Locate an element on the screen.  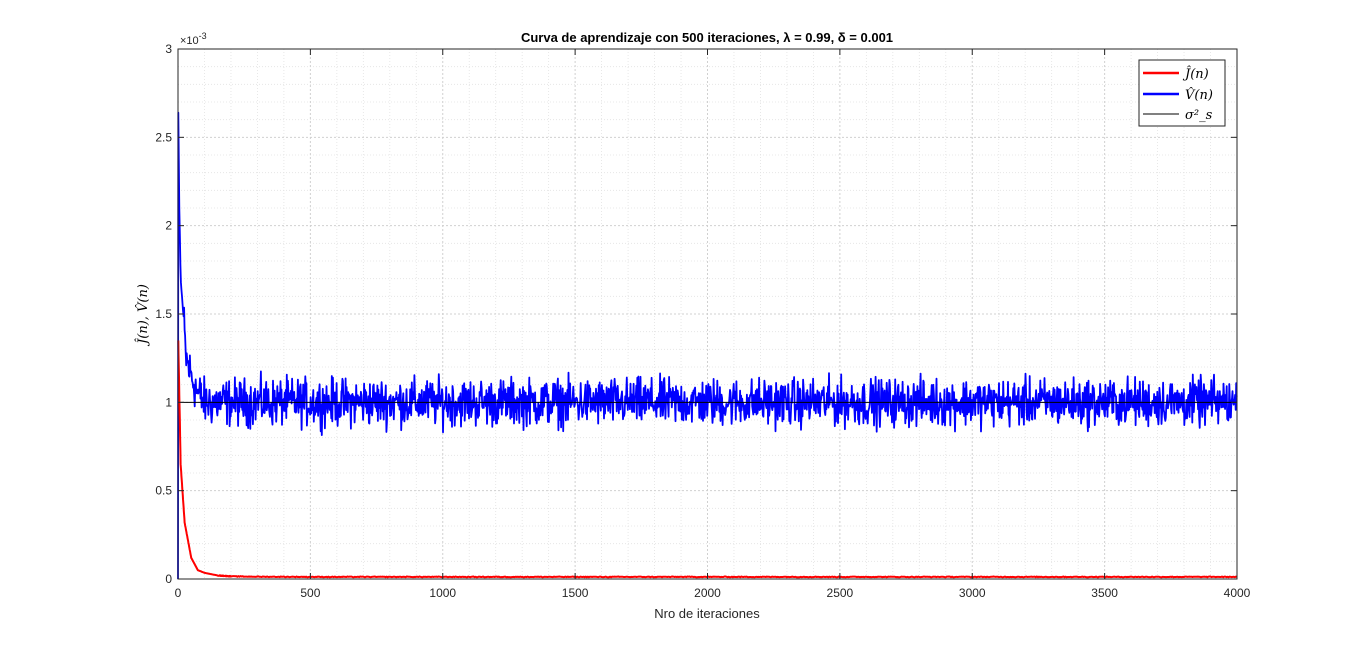
y-exponent-power: -3 is located at coordinates (203, 36).